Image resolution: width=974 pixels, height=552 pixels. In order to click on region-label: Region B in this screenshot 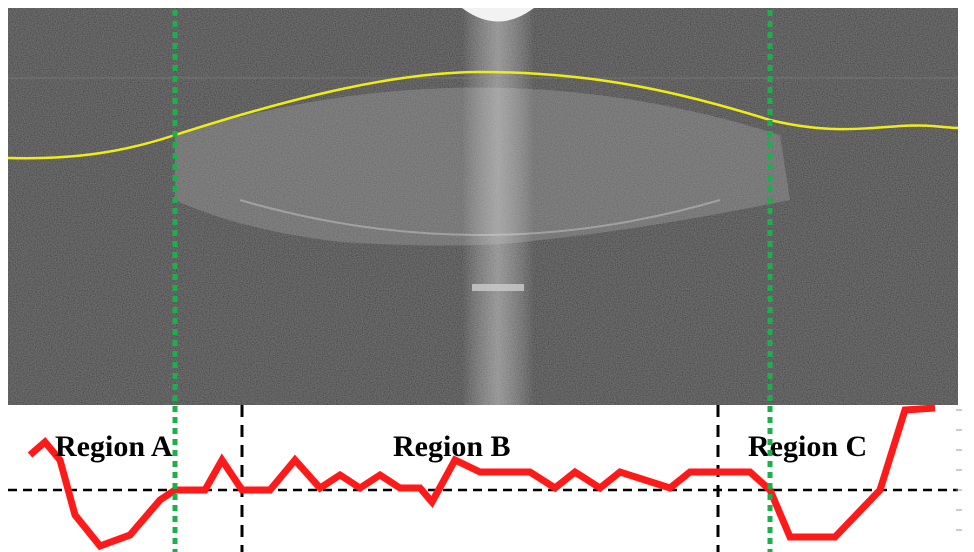, I will do `click(452, 446)`.